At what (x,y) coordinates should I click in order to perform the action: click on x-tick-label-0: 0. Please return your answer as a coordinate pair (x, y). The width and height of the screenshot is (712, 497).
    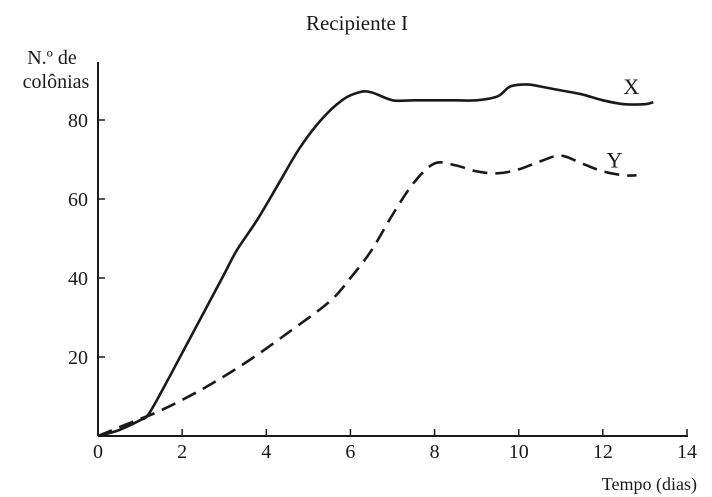
    Looking at the image, I should click on (98, 452).